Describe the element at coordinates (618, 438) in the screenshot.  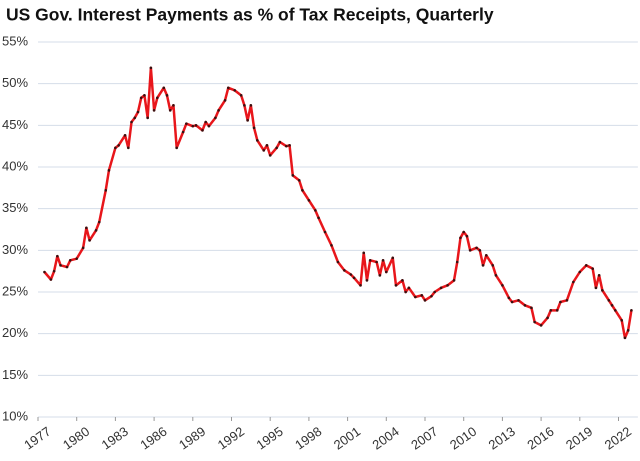
I see `x-tick-label: 2022` at that location.